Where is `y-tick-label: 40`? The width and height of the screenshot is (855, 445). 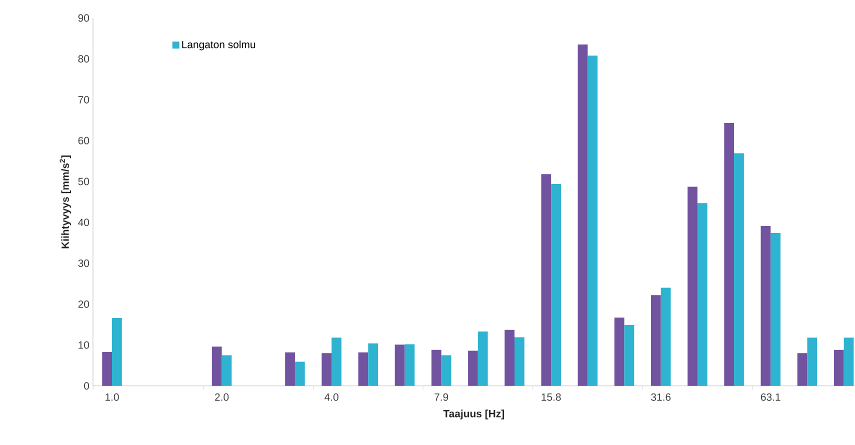 y-tick-label: 40 is located at coordinates (84, 222).